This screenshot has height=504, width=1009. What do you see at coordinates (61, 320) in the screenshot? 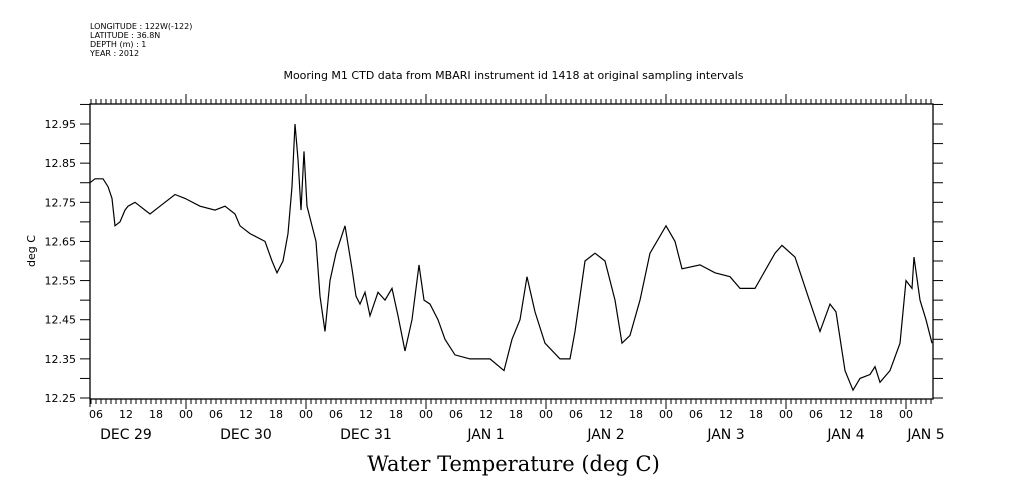
I see `y-tick-label: 12.45` at bounding box center [61, 320].